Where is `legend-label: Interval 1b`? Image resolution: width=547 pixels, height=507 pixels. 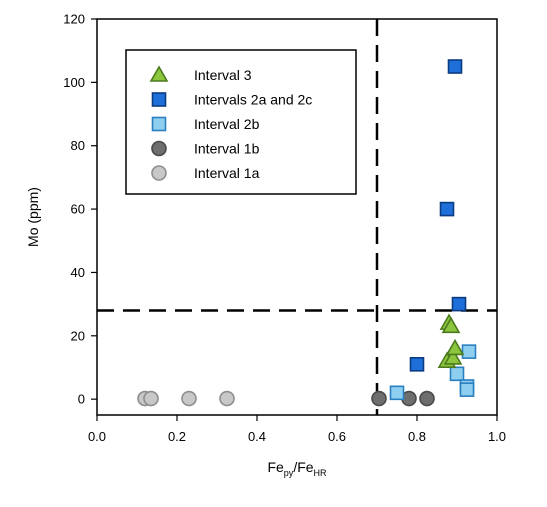
legend-label: Interval 1b is located at coordinates (227, 149).